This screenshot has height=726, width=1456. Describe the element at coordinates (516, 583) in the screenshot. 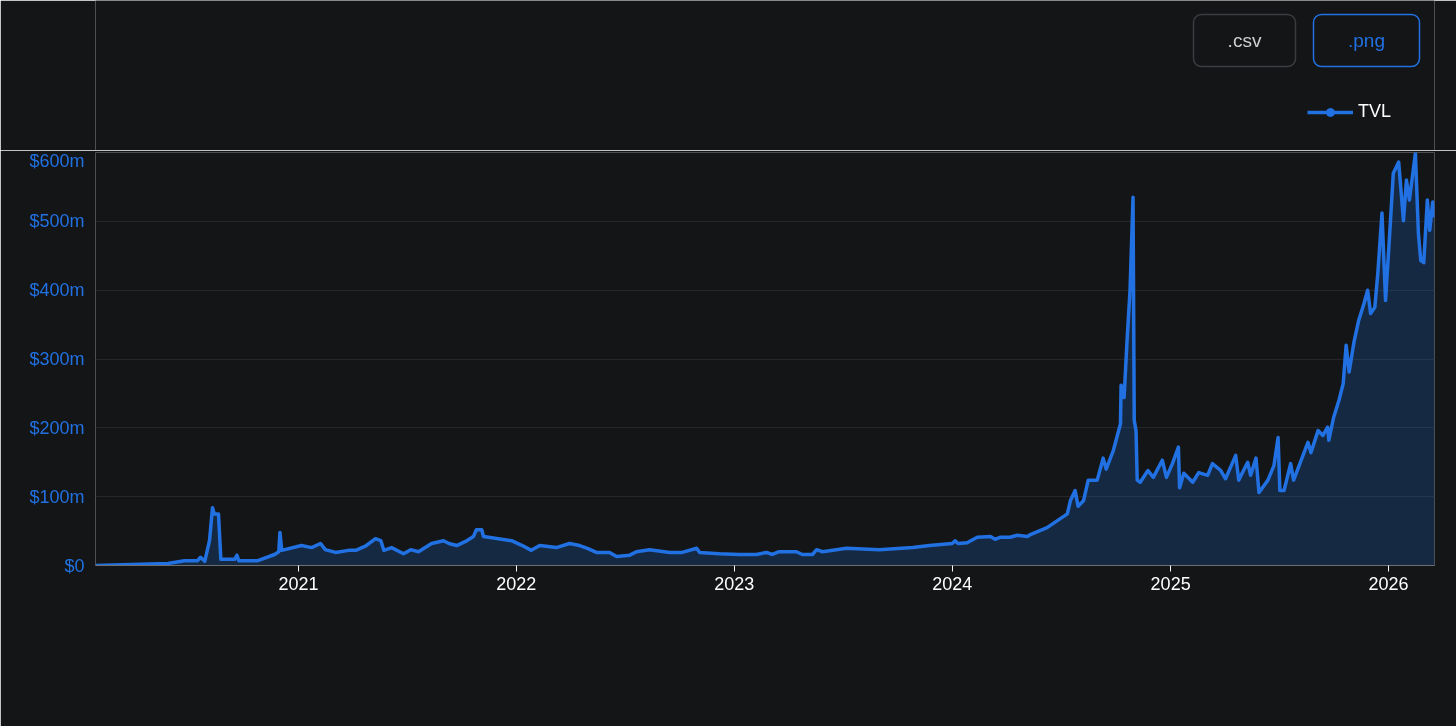

I see `x-tick-label: 2022` at that location.